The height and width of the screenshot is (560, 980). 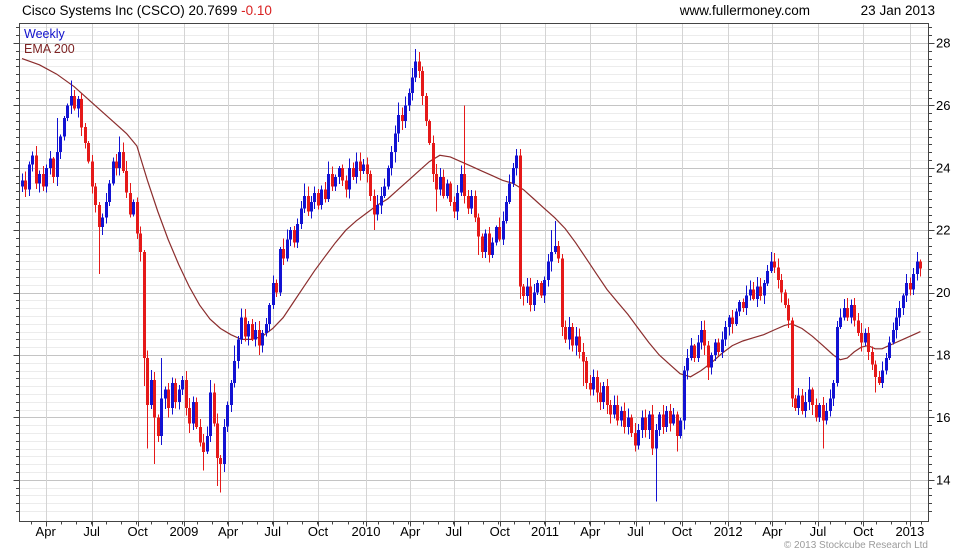 I want to click on x-axis-tick-label: 2012, so click(x=728, y=531).